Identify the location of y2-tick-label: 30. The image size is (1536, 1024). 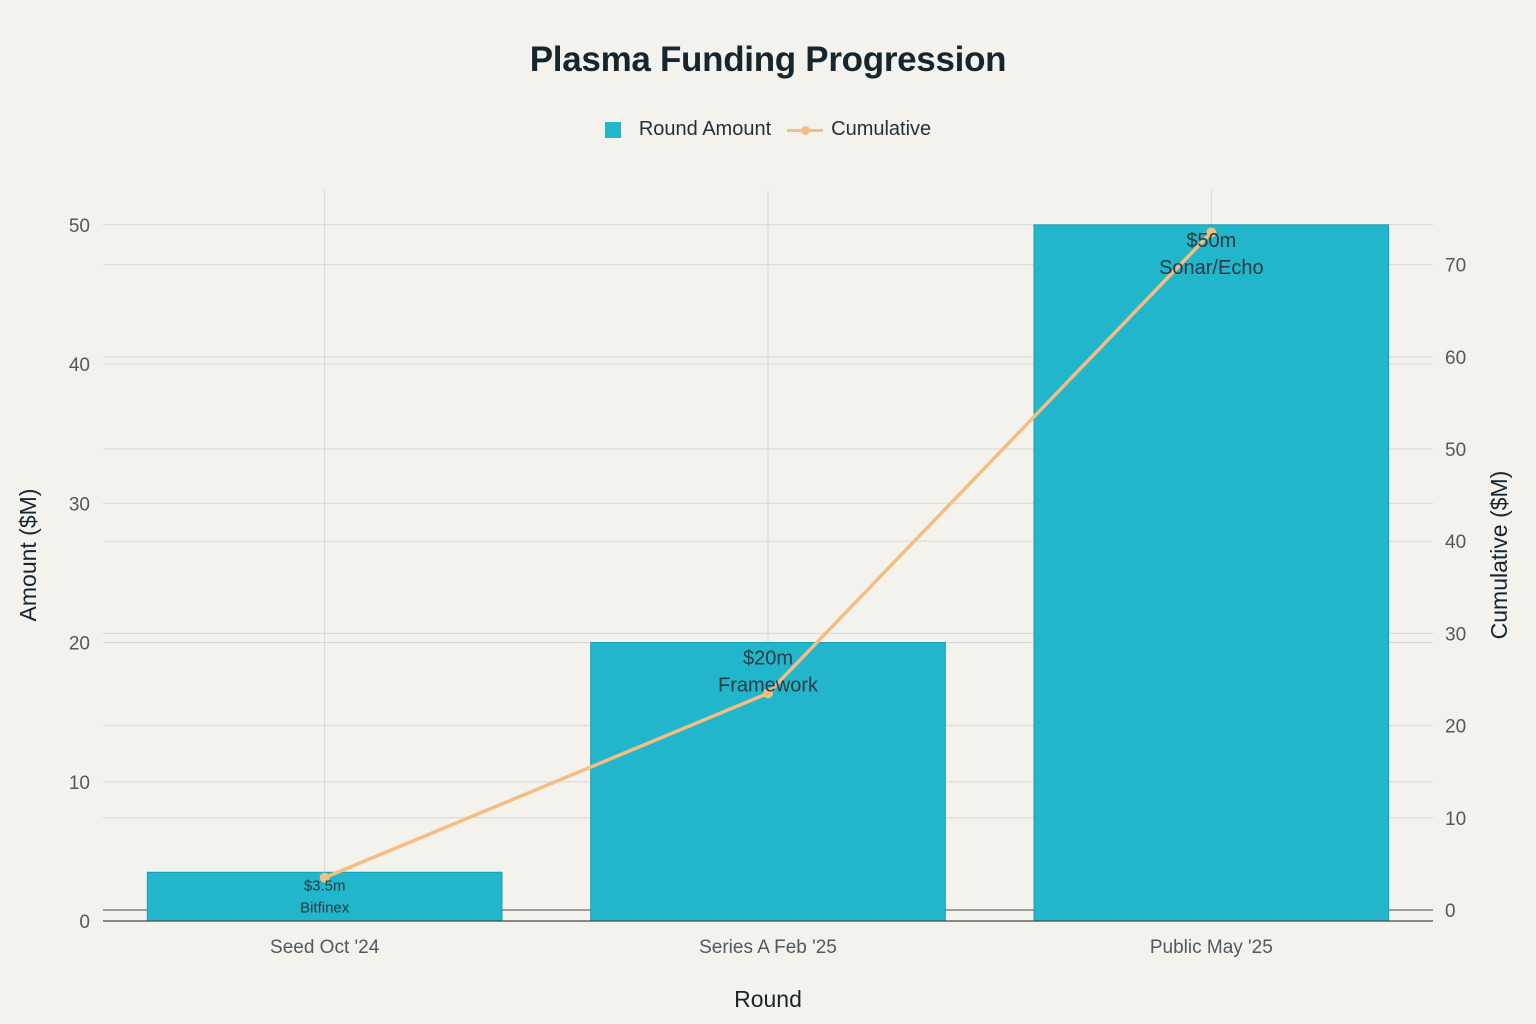
(1455, 634).